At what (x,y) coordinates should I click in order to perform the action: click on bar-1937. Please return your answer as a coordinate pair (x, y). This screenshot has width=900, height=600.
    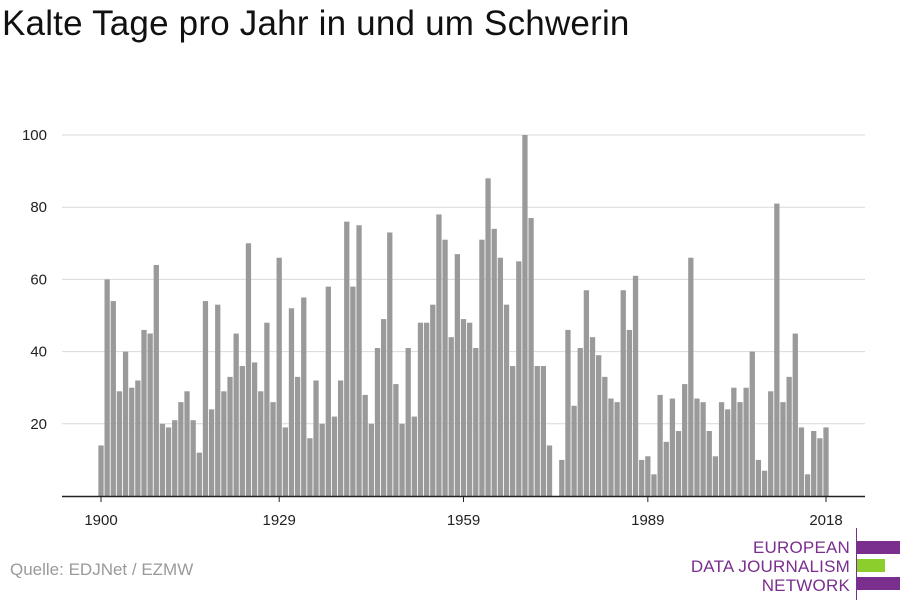
    Looking at the image, I should click on (328, 391).